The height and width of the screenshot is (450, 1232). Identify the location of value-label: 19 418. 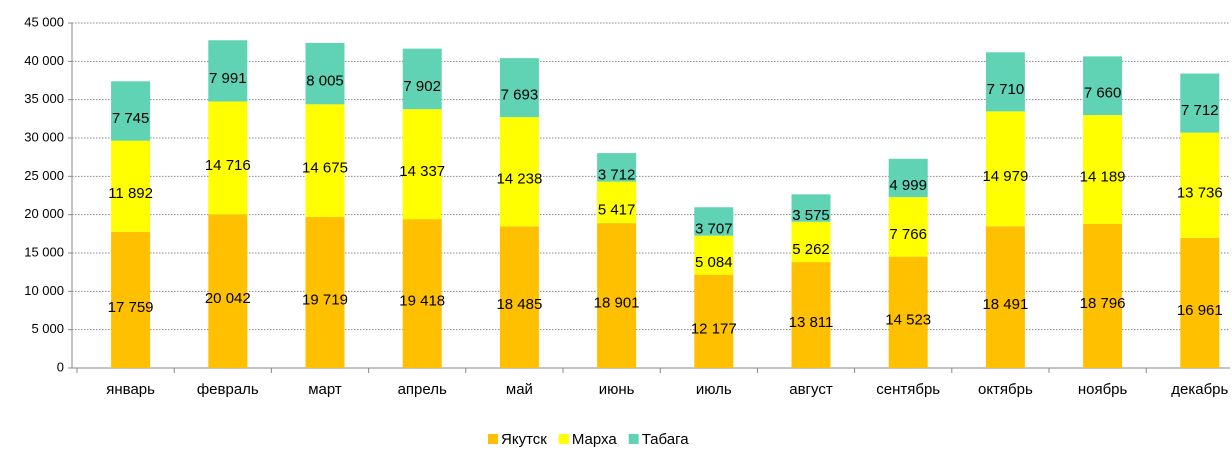
(422, 301).